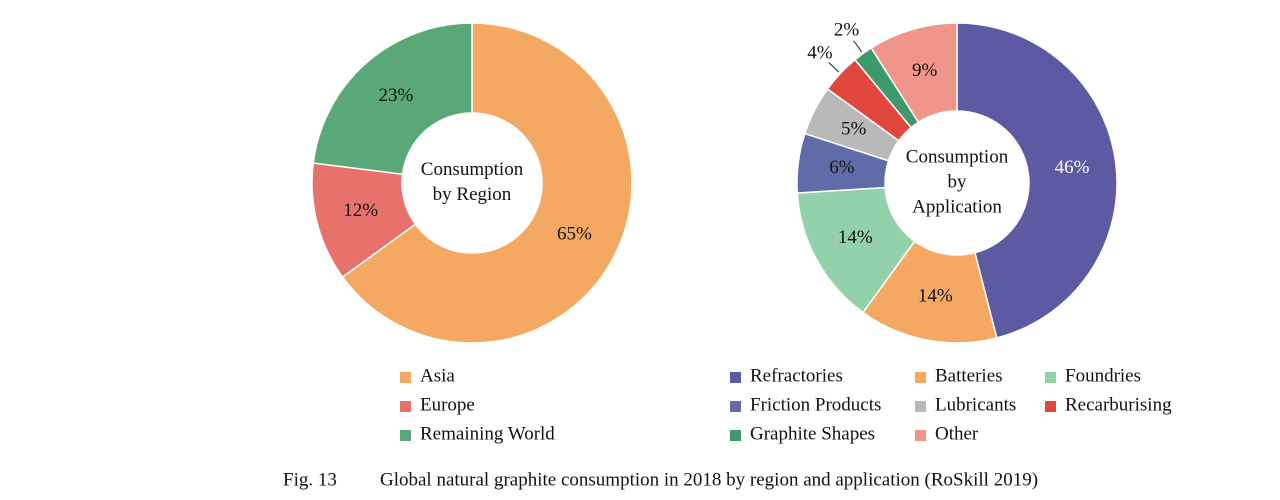  Describe the element at coordinates (487, 433) in the screenshot. I see `legend-label: Remaining World` at that location.